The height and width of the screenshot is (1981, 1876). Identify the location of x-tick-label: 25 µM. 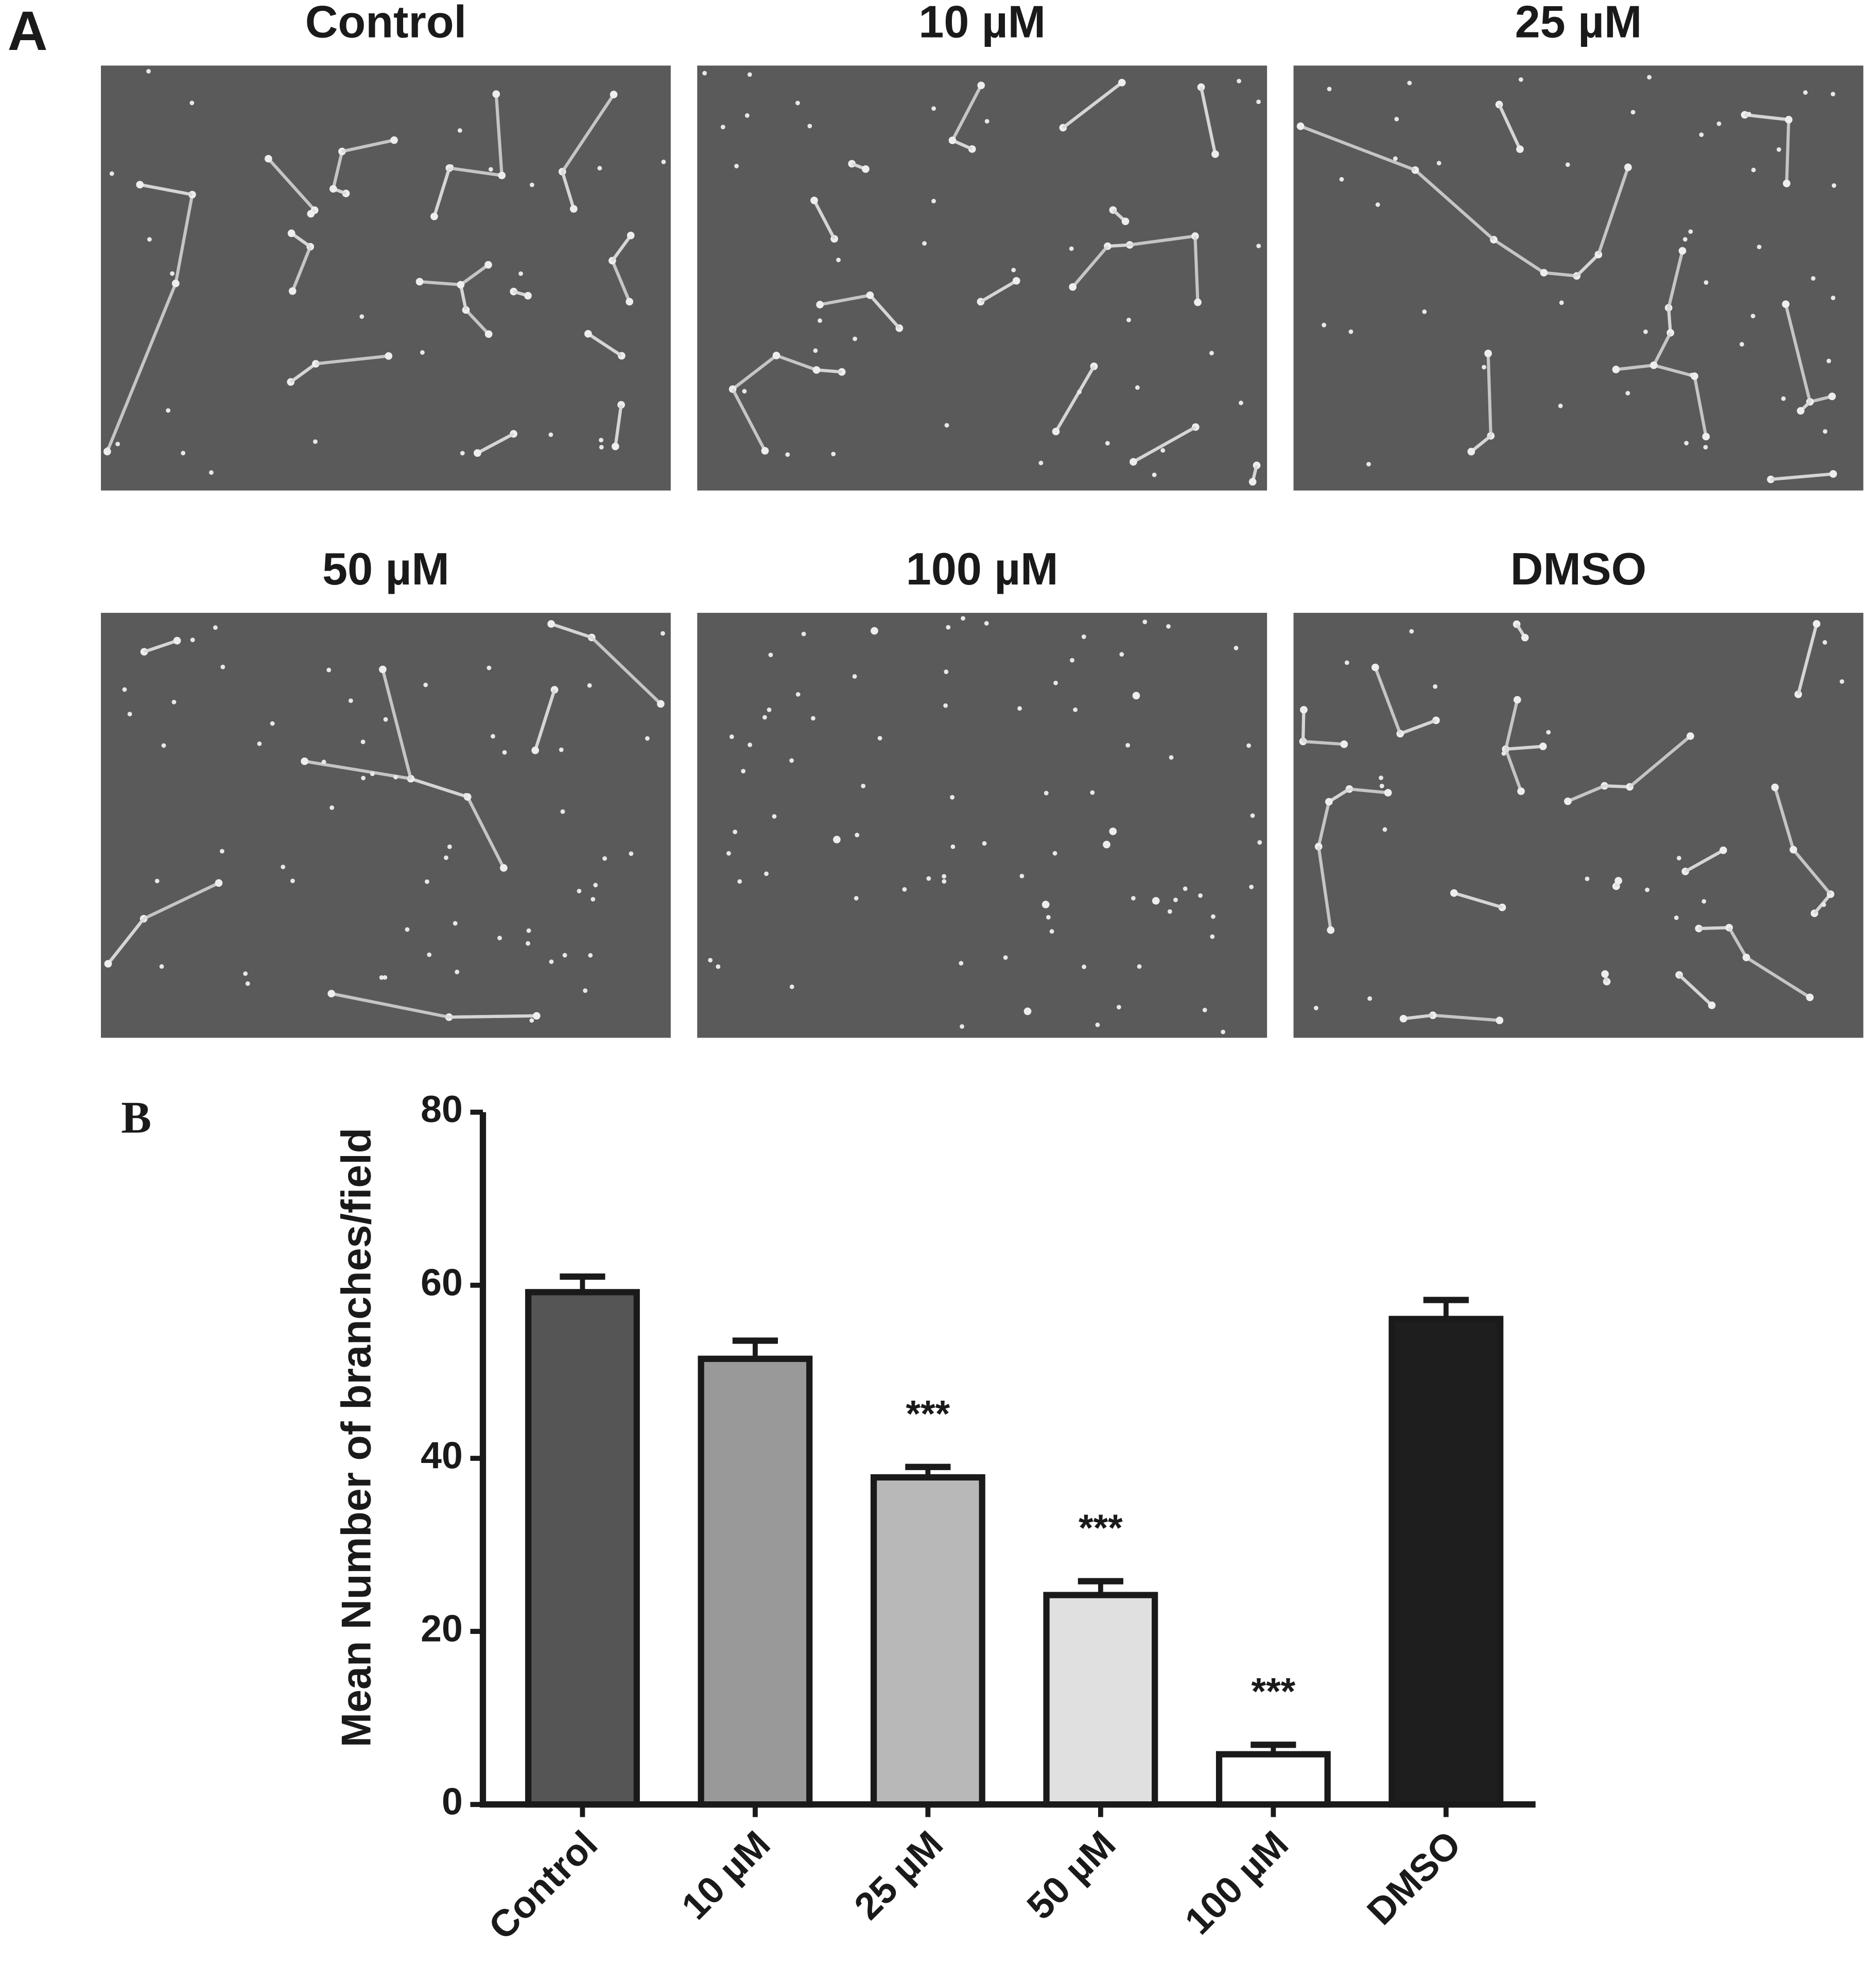
(898, 1874).